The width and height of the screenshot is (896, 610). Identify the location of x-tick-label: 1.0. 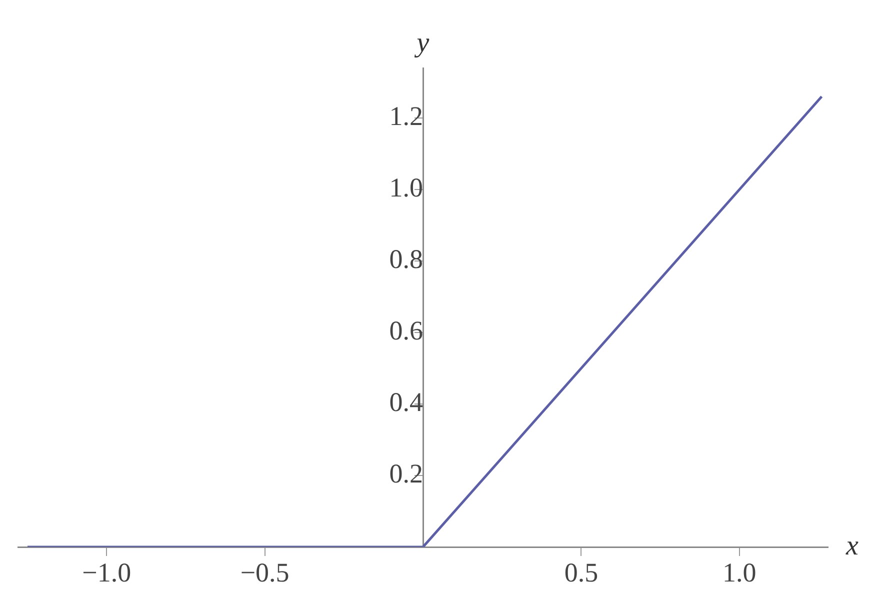
(739, 572).